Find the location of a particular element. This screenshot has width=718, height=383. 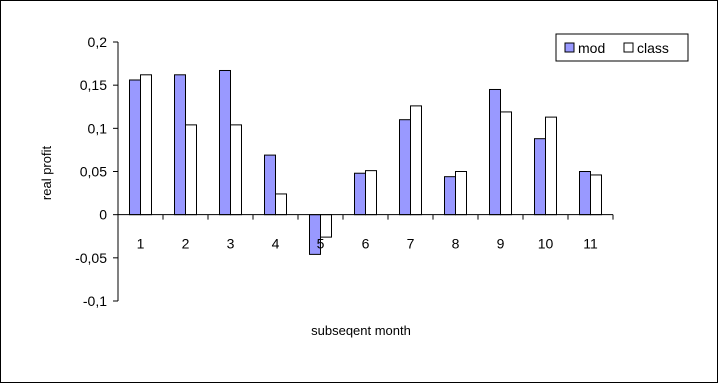

x-tick-label: 5 is located at coordinates (321, 244).